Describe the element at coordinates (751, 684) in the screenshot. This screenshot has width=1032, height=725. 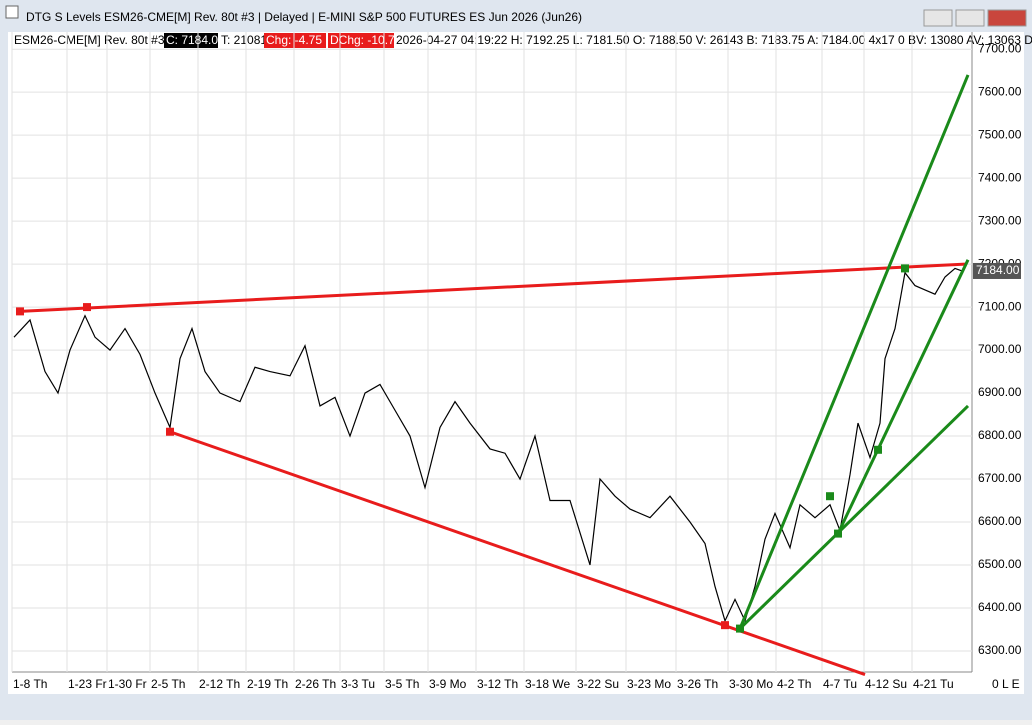
I see `x-tick-label: 3-30 Mo` at that location.